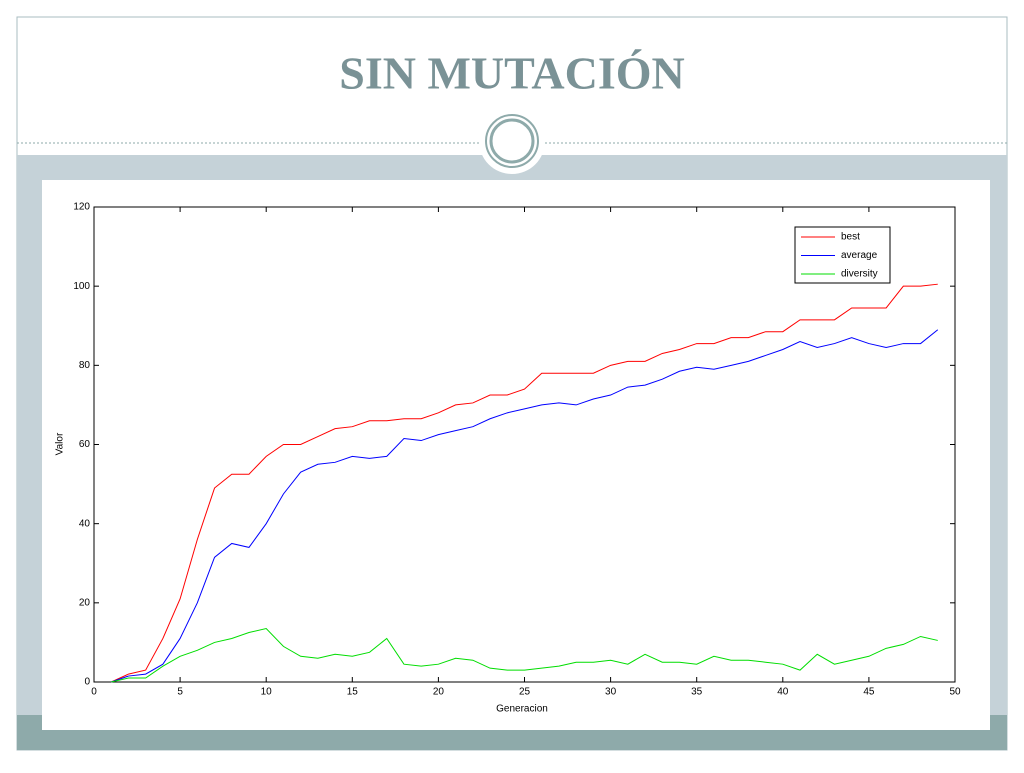 This screenshot has height=773, width=1024. What do you see at coordinates (697, 692) in the screenshot?
I see `x-tick-label: 35` at bounding box center [697, 692].